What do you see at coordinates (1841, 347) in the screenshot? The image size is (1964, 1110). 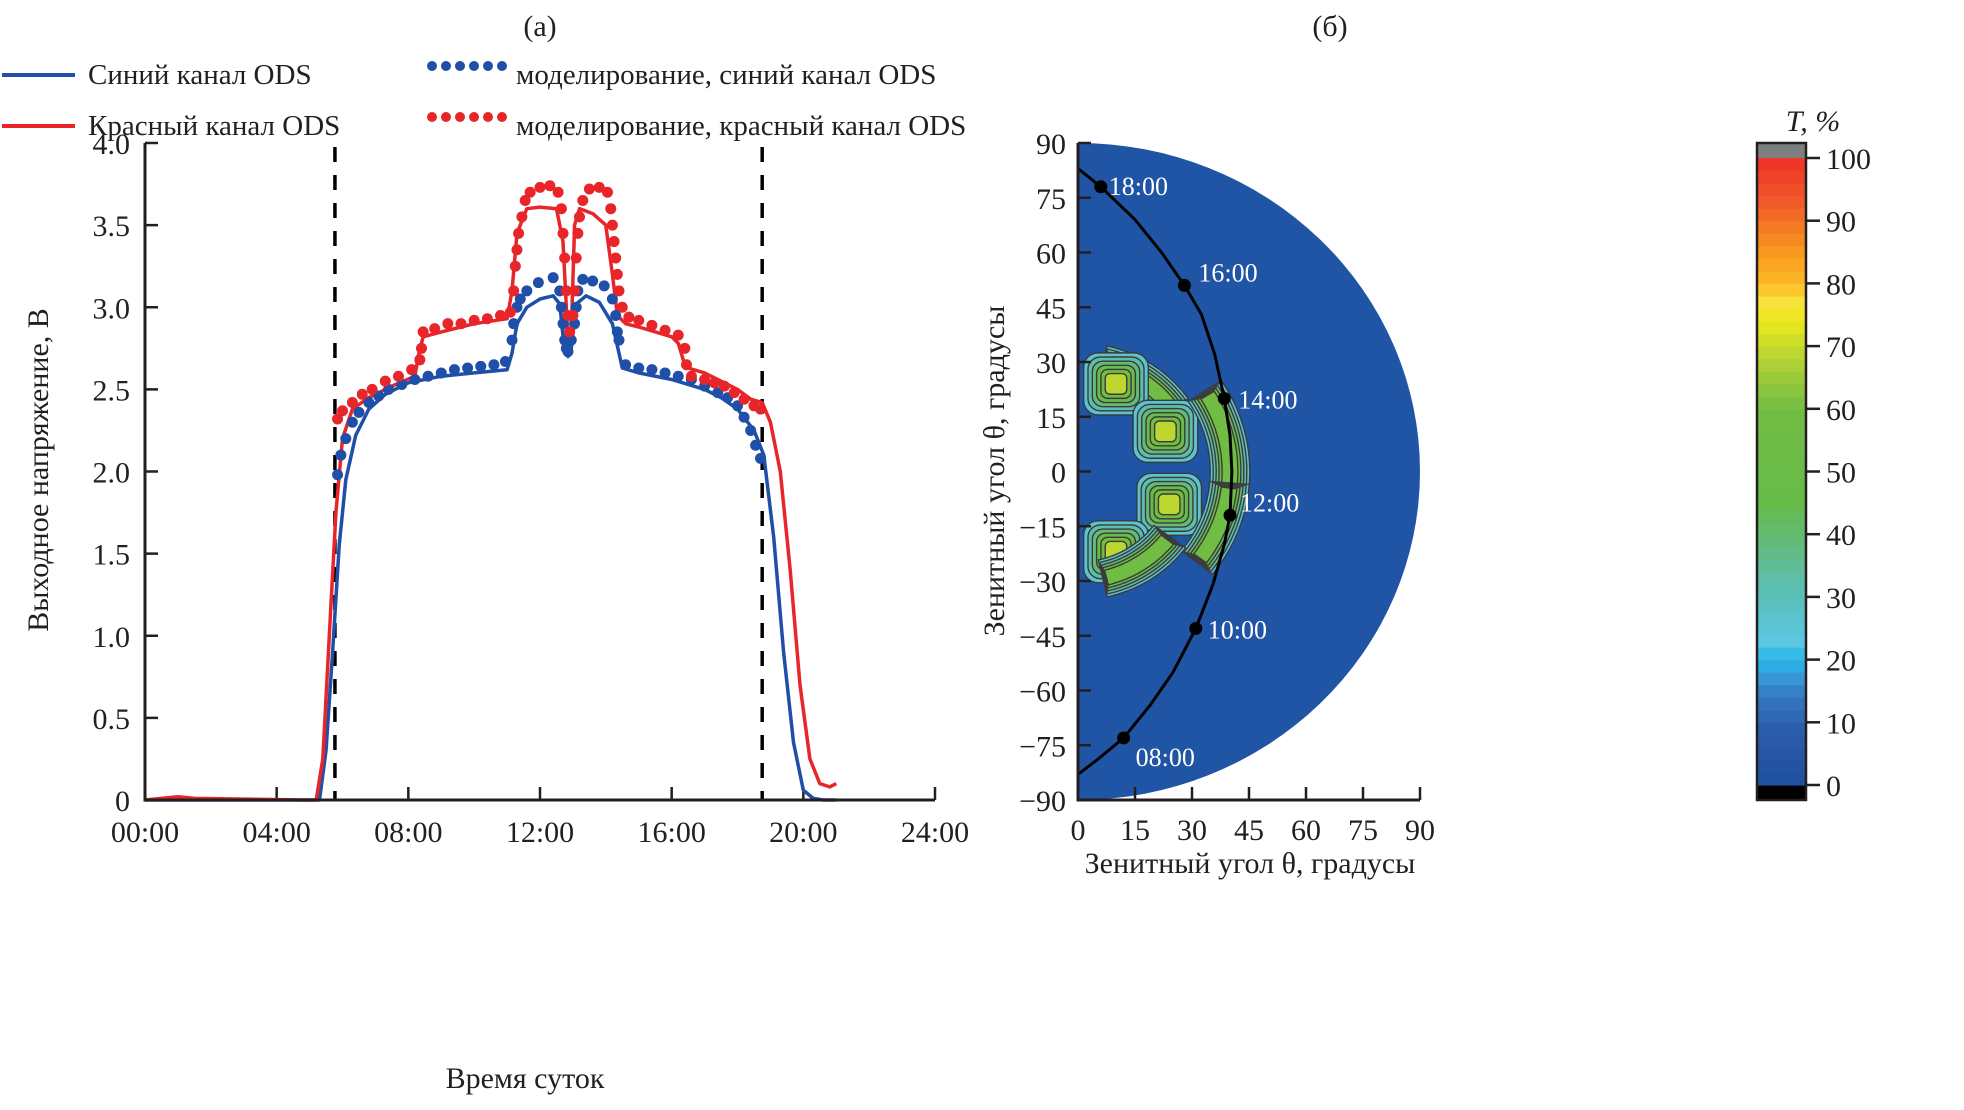 I see `colorbar-tick-label: 70` at bounding box center [1841, 347].